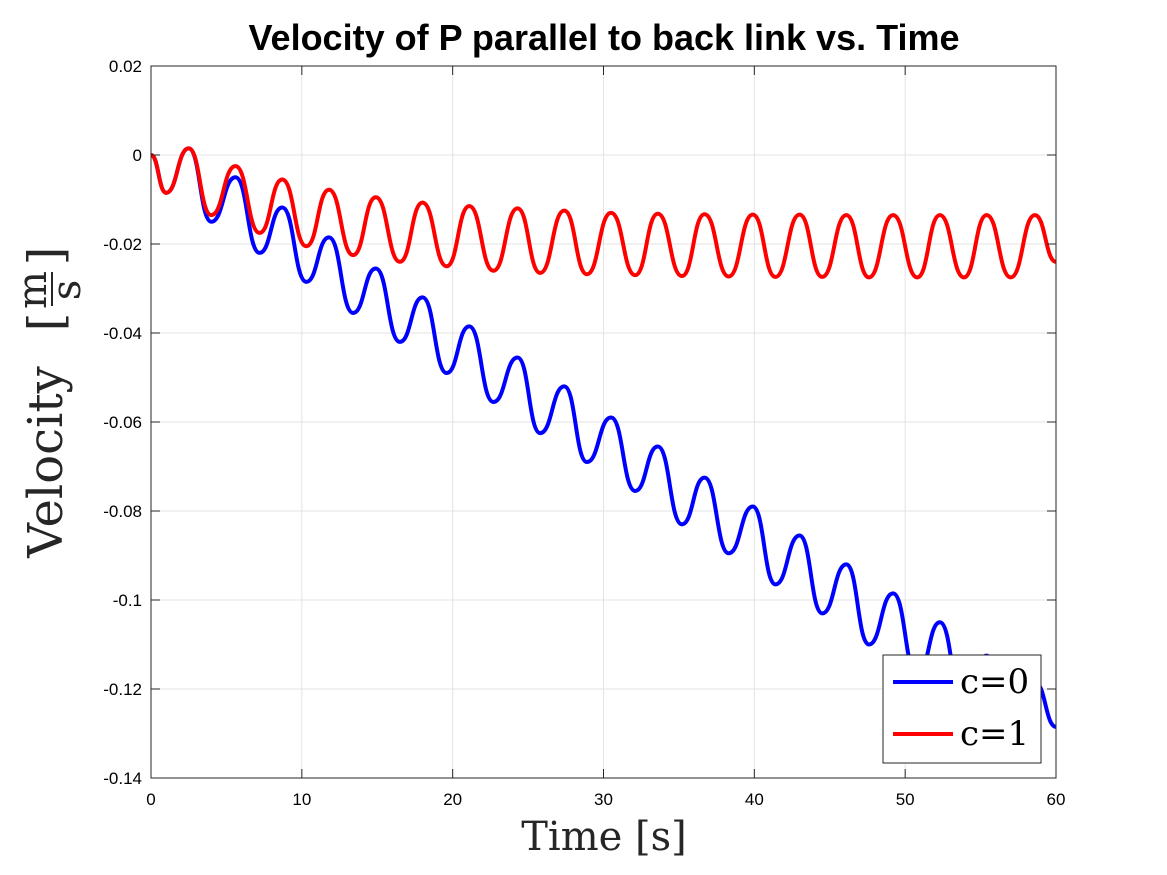 The width and height of the screenshot is (1167, 875). Describe the element at coordinates (603, 213) in the screenshot. I see `series-line-c1` at that location.